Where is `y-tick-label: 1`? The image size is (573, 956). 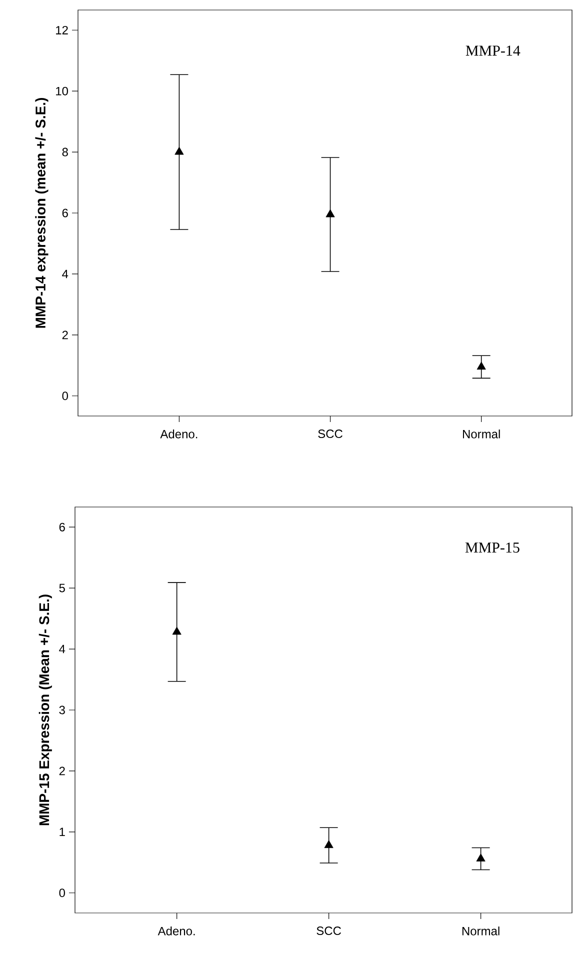
y-tick-label: 1 is located at coordinates (62, 832).